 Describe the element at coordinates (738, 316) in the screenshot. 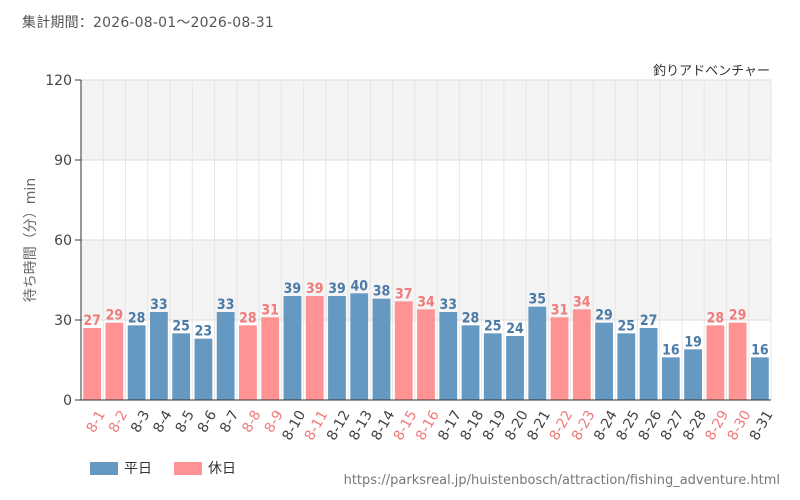

I see `data-label-8-30: 29` at that location.